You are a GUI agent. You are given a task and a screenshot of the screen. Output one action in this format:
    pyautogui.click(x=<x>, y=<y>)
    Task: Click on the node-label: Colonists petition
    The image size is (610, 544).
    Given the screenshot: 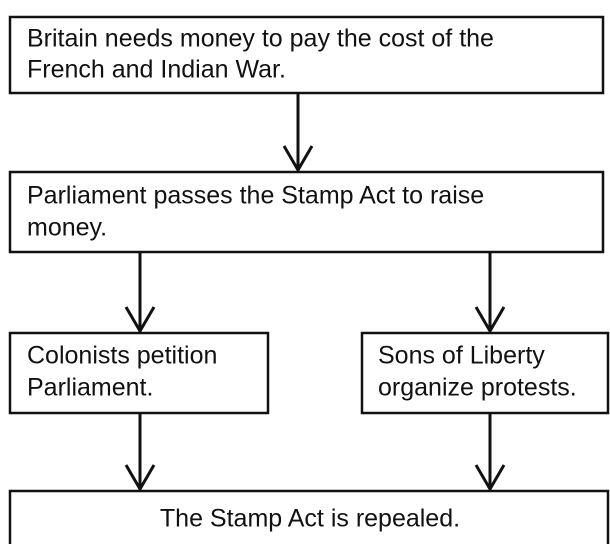 What is the action you would take?
    pyautogui.click(x=122, y=356)
    